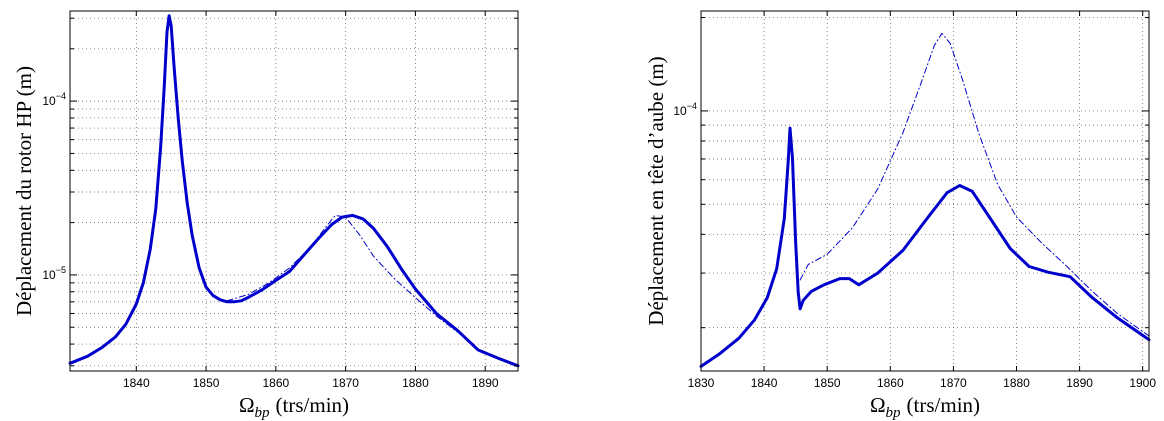 The width and height of the screenshot is (1164, 421). Describe the element at coordinates (54, 273) in the screenshot. I see `left-chart-y-tick-label: 10⁻⁵` at that location.